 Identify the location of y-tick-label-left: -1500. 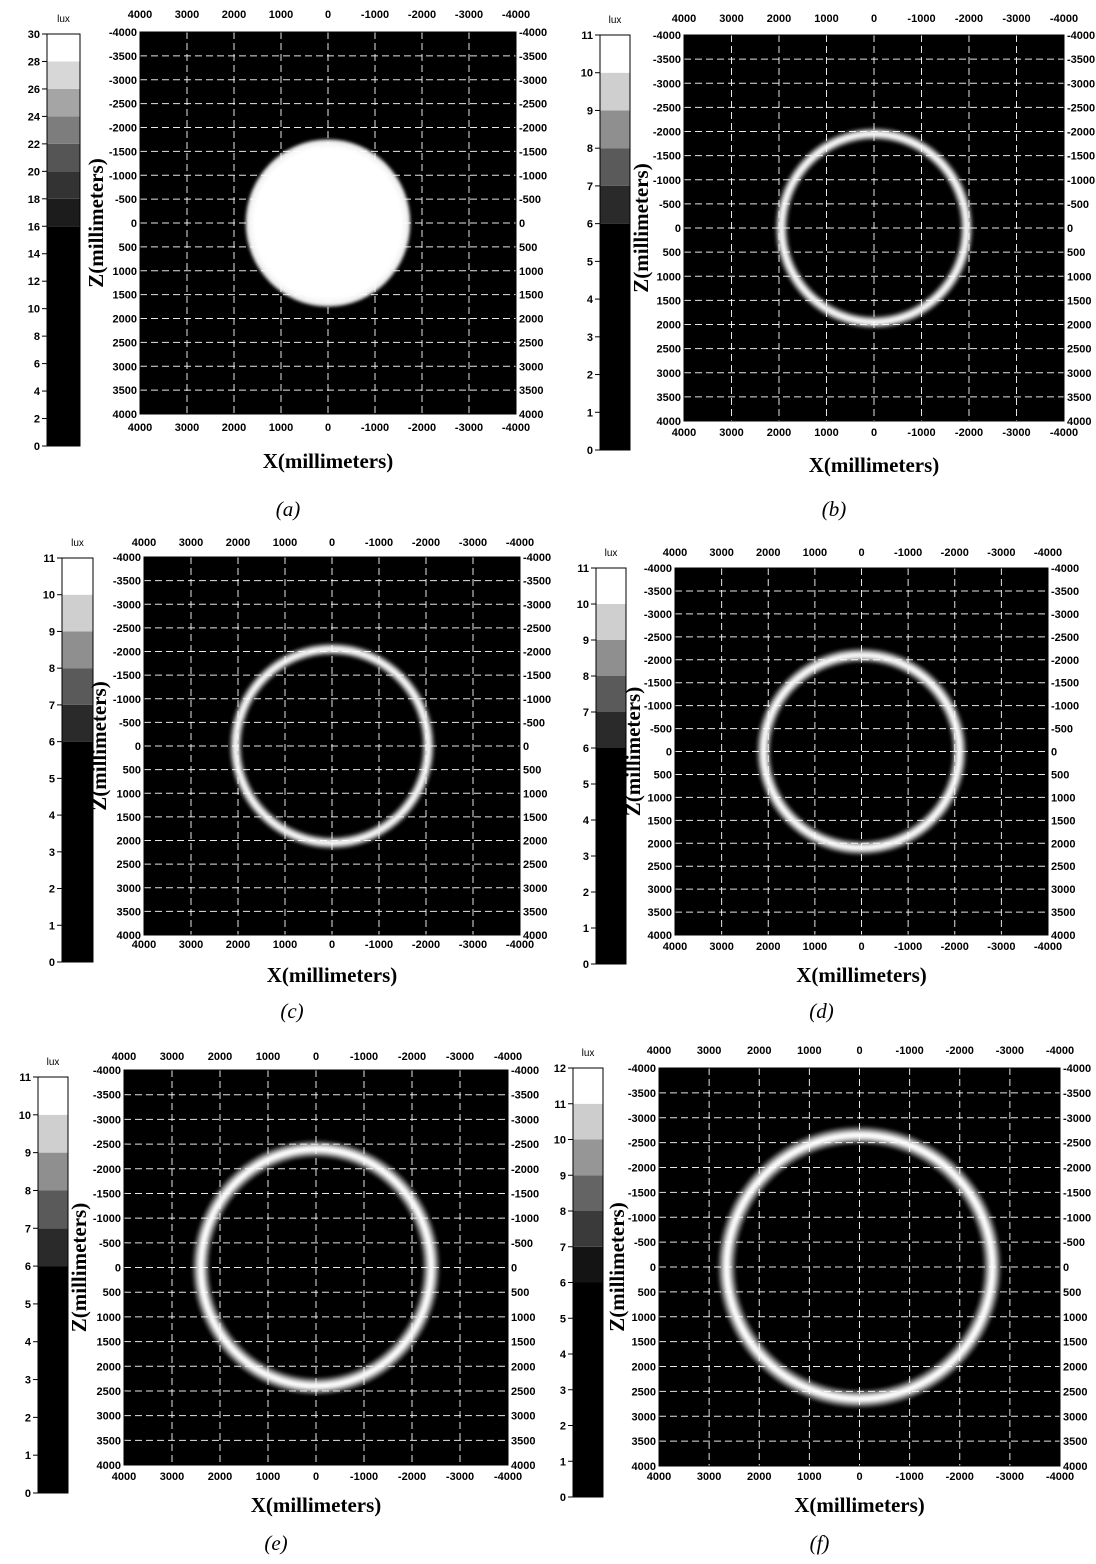
(127, 676).